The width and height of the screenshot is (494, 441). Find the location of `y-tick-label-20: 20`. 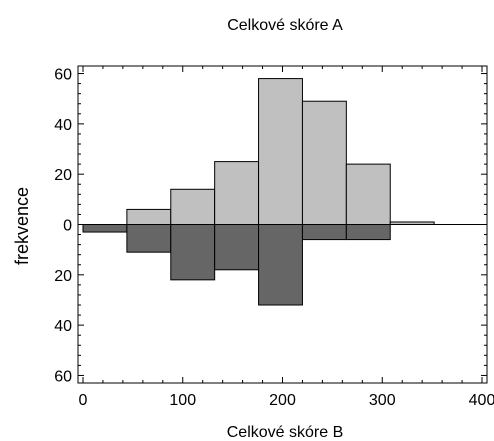

y-tick-label-20: 20 is located at coordinates (63, 175).